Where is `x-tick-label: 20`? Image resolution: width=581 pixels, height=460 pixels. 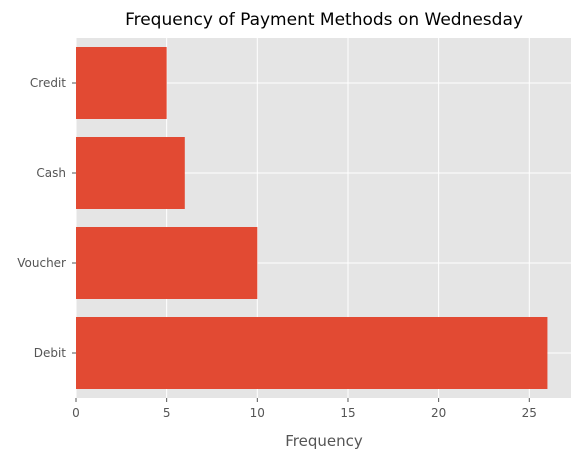 x-tick-label: 20 is located at coordinates (438, 413).